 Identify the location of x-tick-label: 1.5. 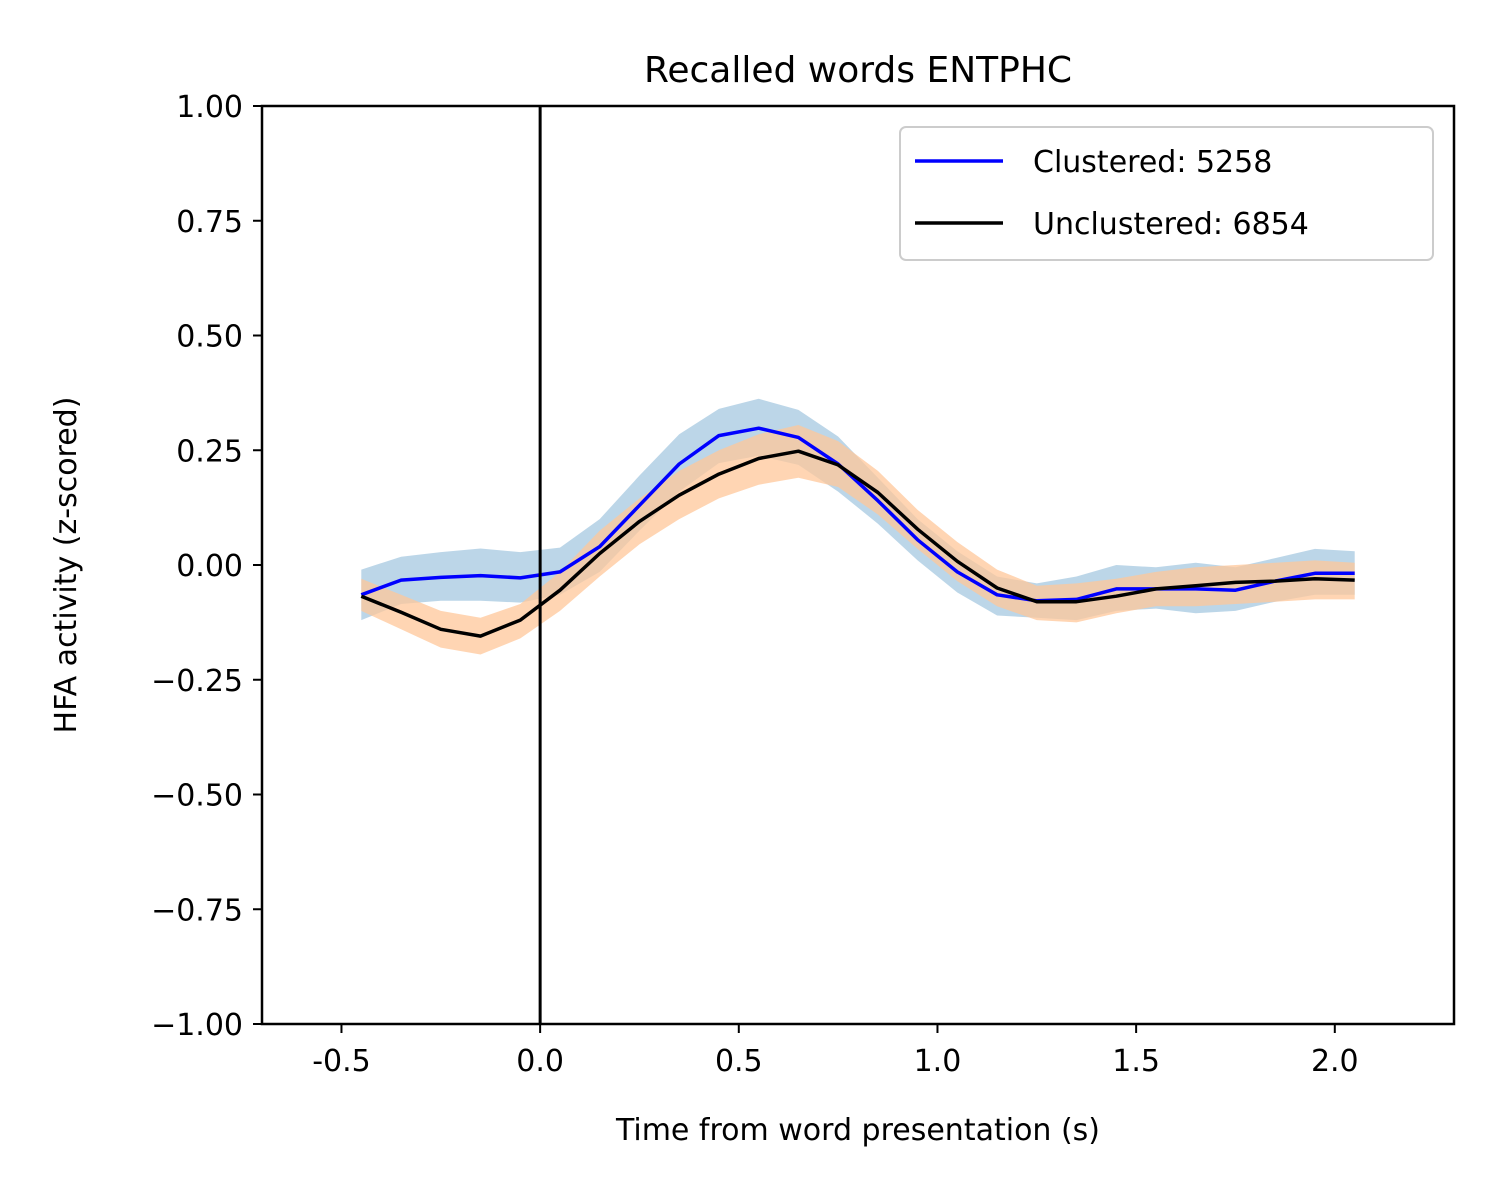
(1136, 1061).